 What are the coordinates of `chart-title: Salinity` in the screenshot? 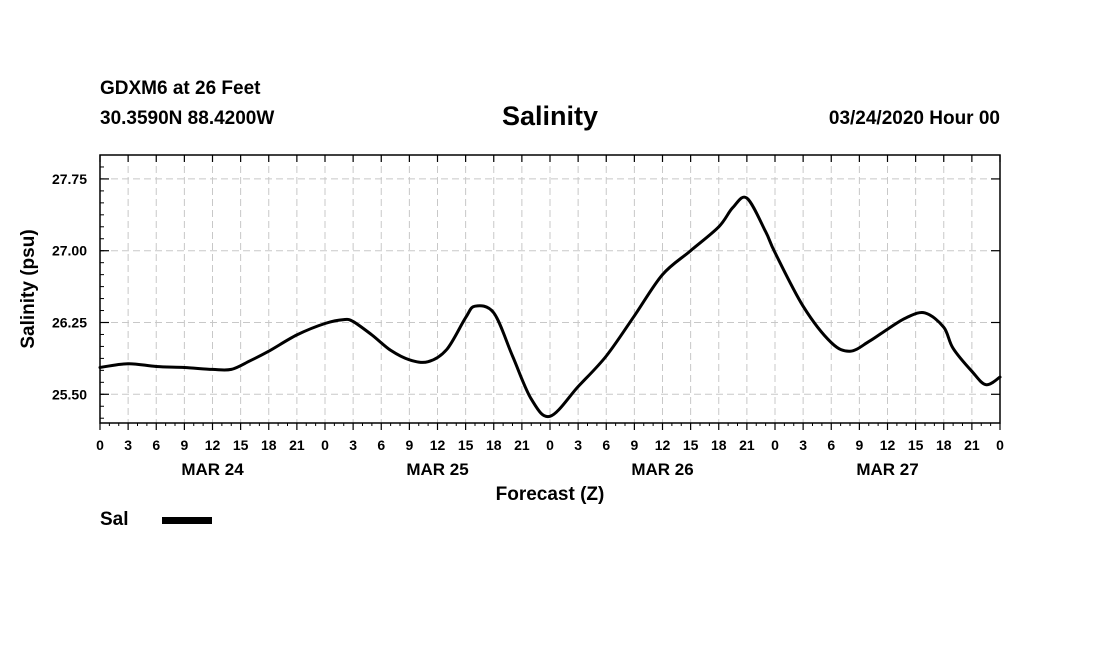 It's located at (550, 116).